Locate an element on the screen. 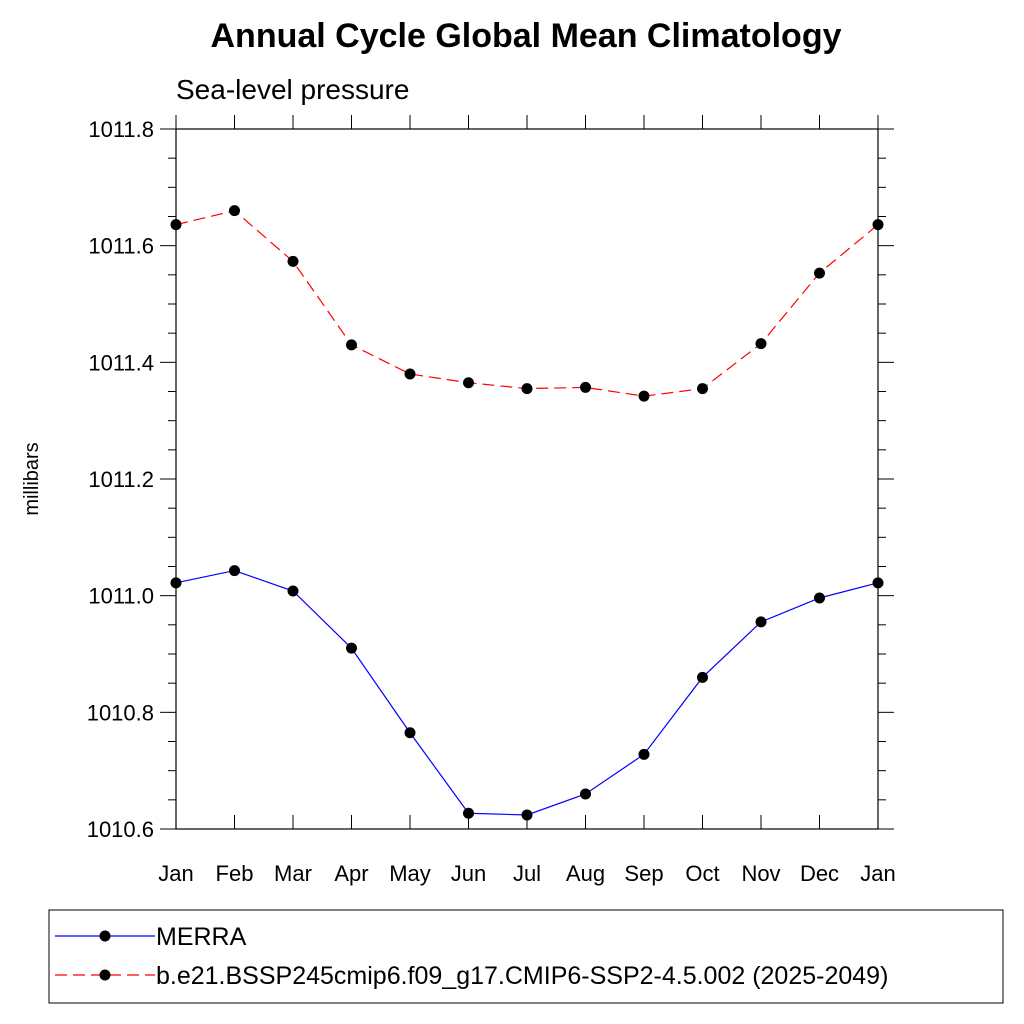 The width and height of the screenshot is (1024, 1024). x-tick-label: Dec is located at coordinates (819, 873).